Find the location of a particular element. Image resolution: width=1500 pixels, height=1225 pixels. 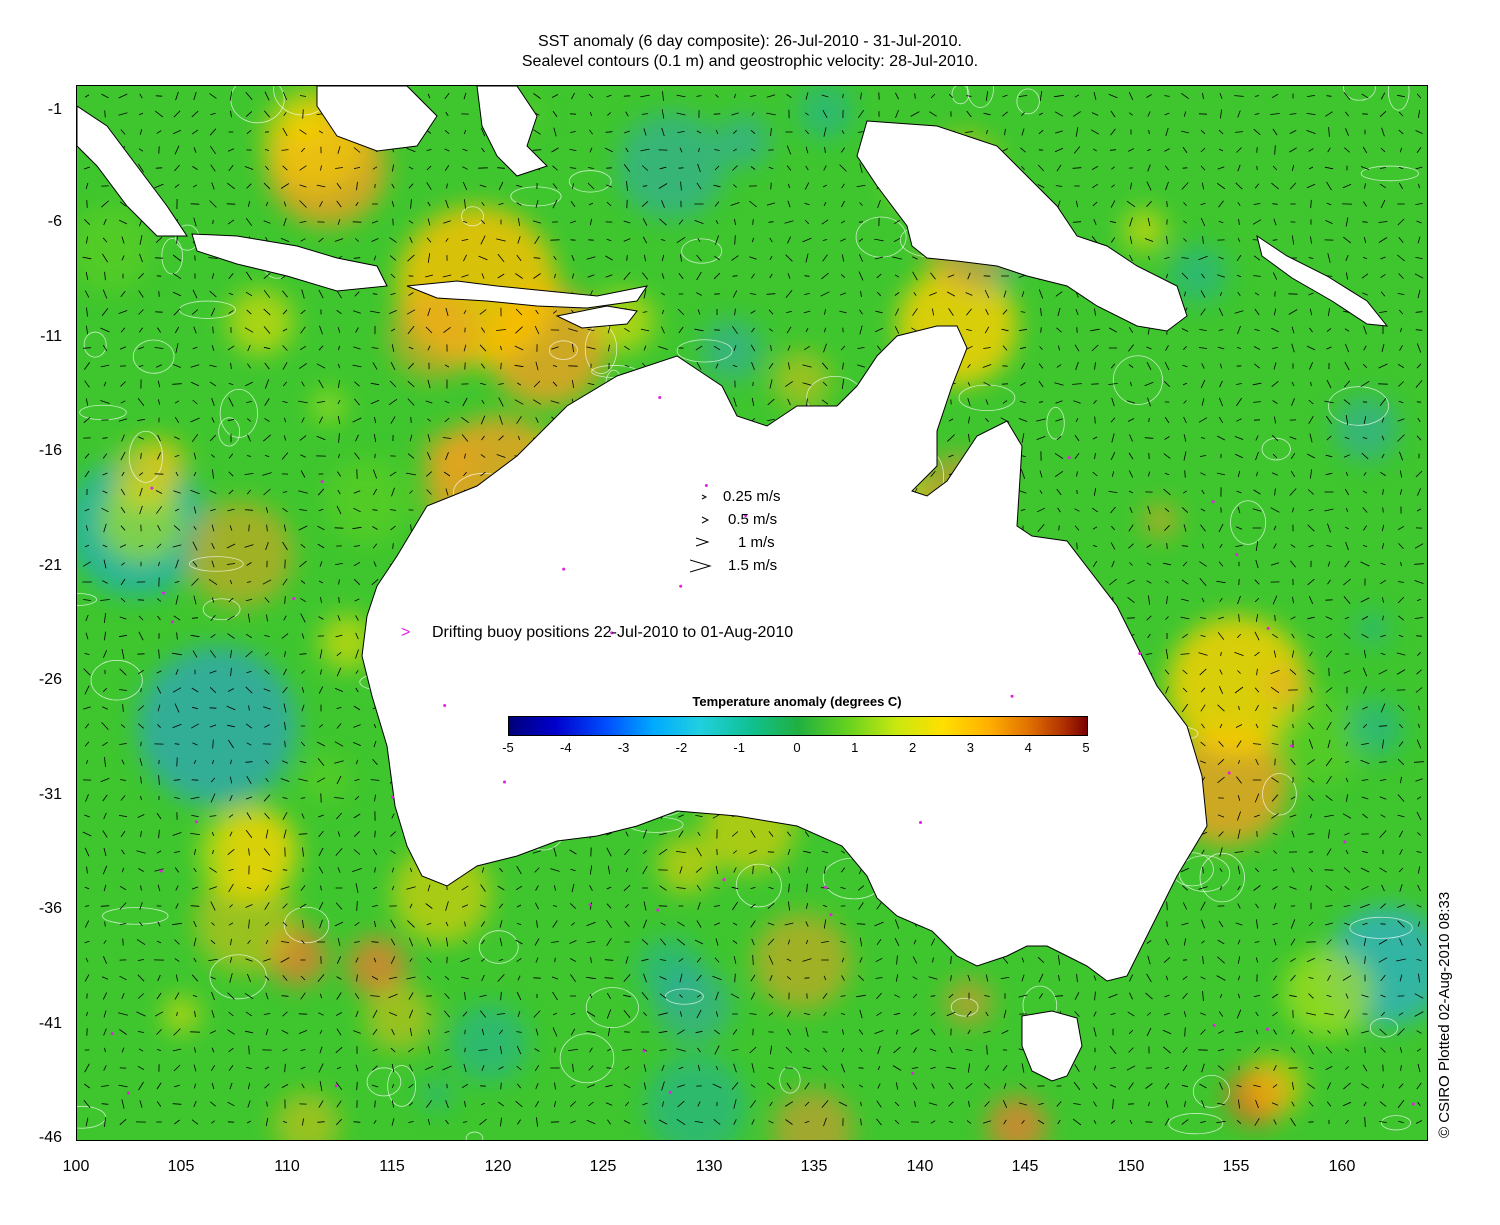

x-tick-label: 100 is located at coordinates (76, 1166).